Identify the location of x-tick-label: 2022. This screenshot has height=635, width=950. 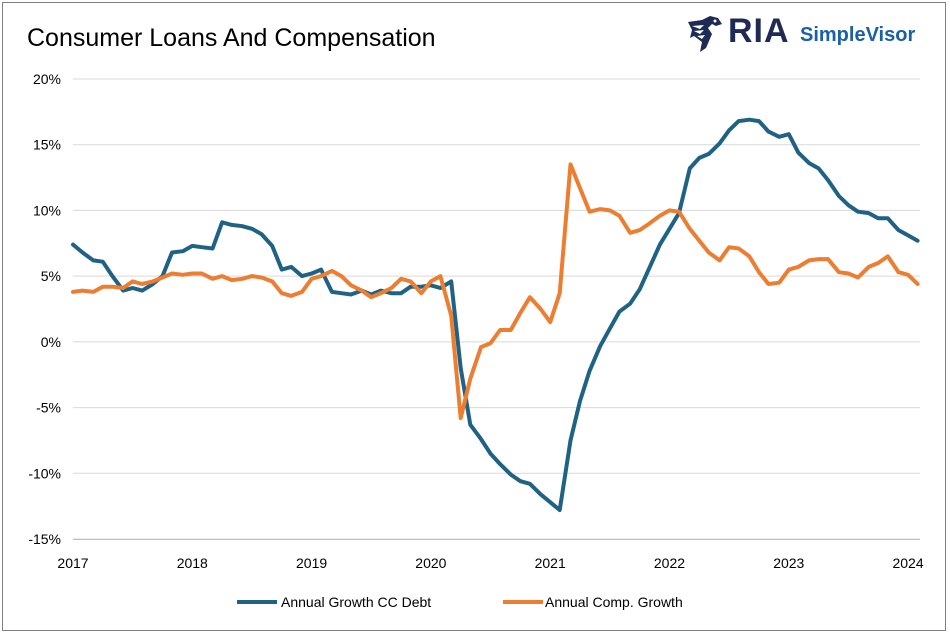
(669, 563).